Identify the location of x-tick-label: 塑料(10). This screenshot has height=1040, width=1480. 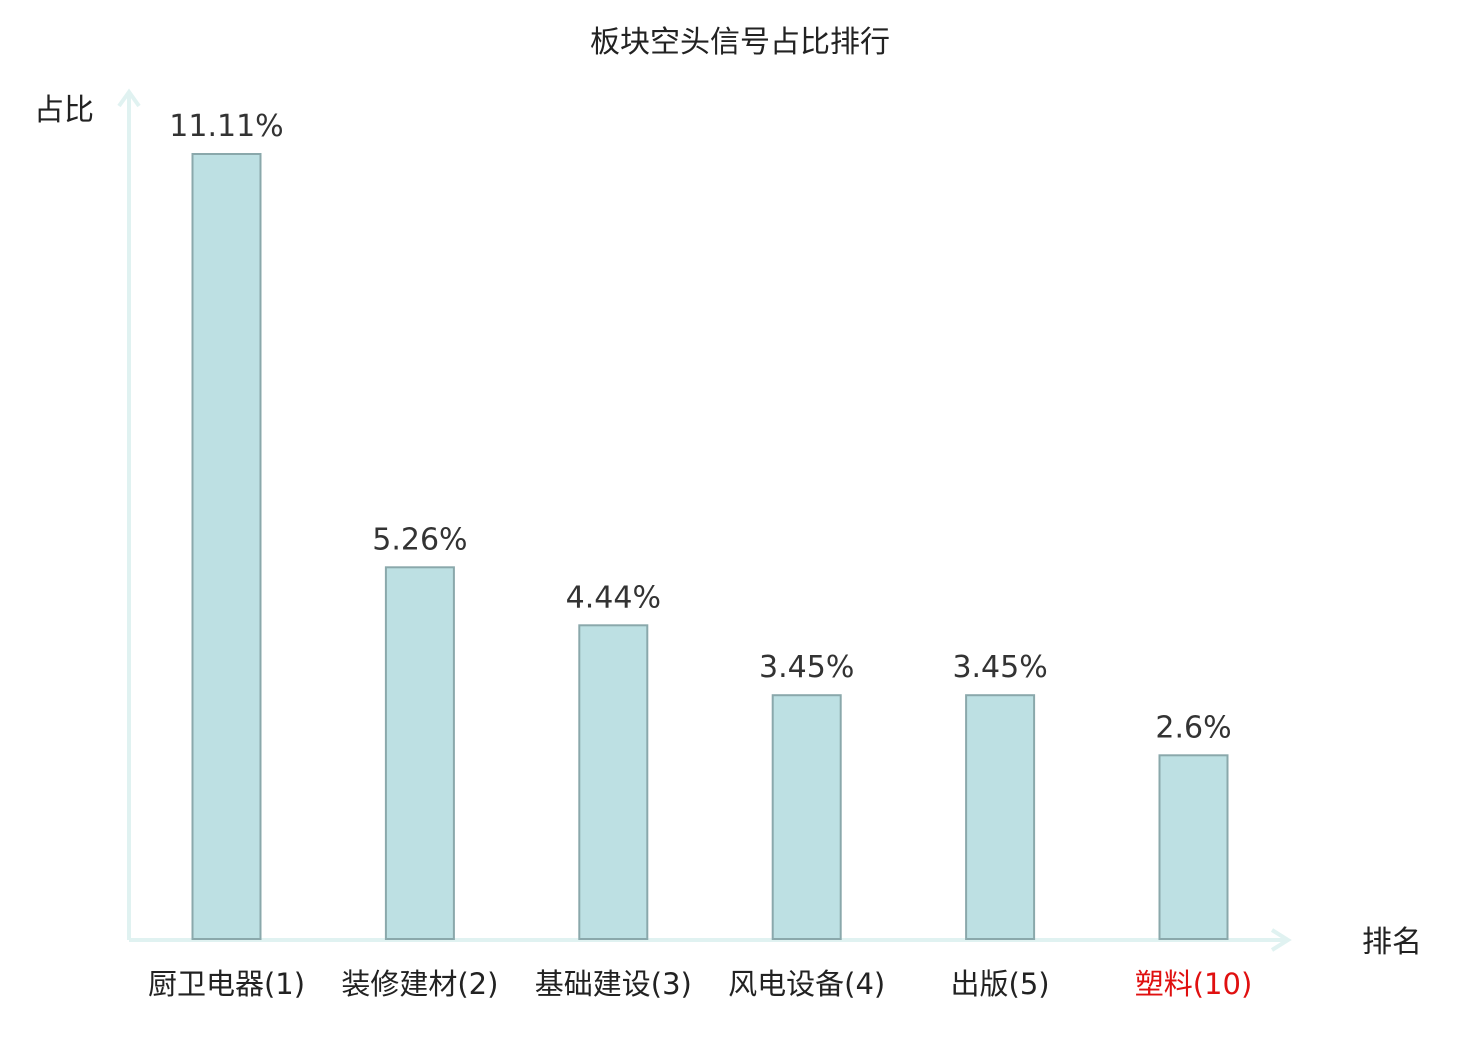
(1194, 984).